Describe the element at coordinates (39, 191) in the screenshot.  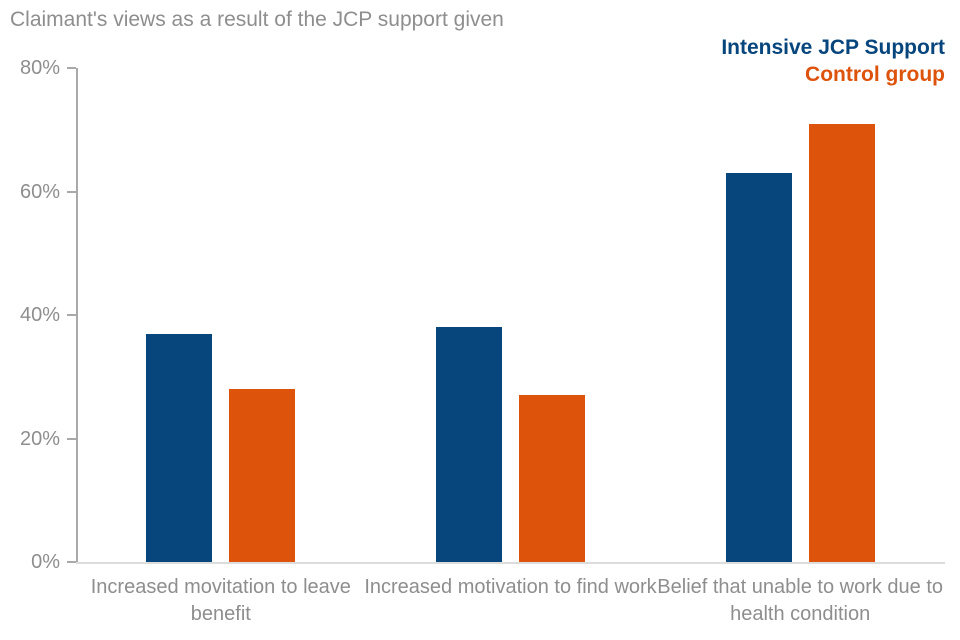
I see `y-axis-tick-label: 60%` at that location.